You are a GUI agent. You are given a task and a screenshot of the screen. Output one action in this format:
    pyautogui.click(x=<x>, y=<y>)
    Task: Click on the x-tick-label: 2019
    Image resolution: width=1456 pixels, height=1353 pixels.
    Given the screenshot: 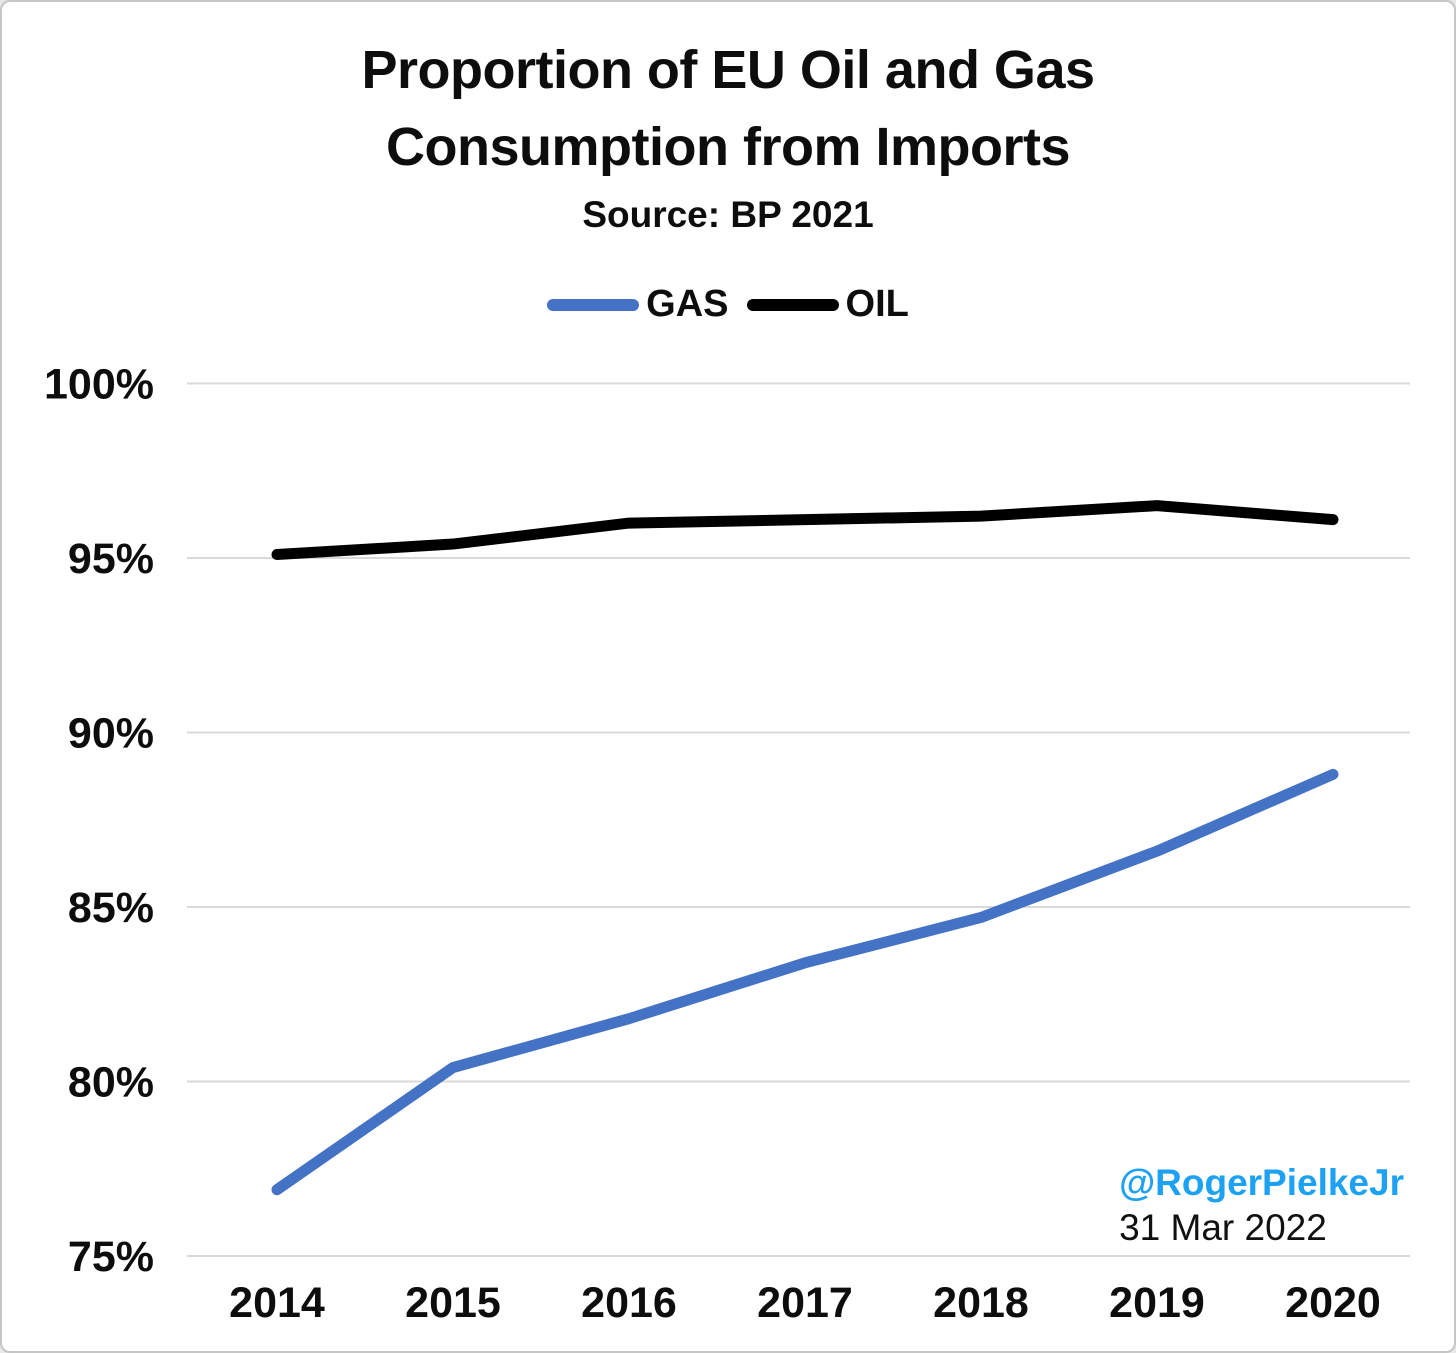 What is the action you would take?
    pyautogui.click(x=1157, y=1303)
    